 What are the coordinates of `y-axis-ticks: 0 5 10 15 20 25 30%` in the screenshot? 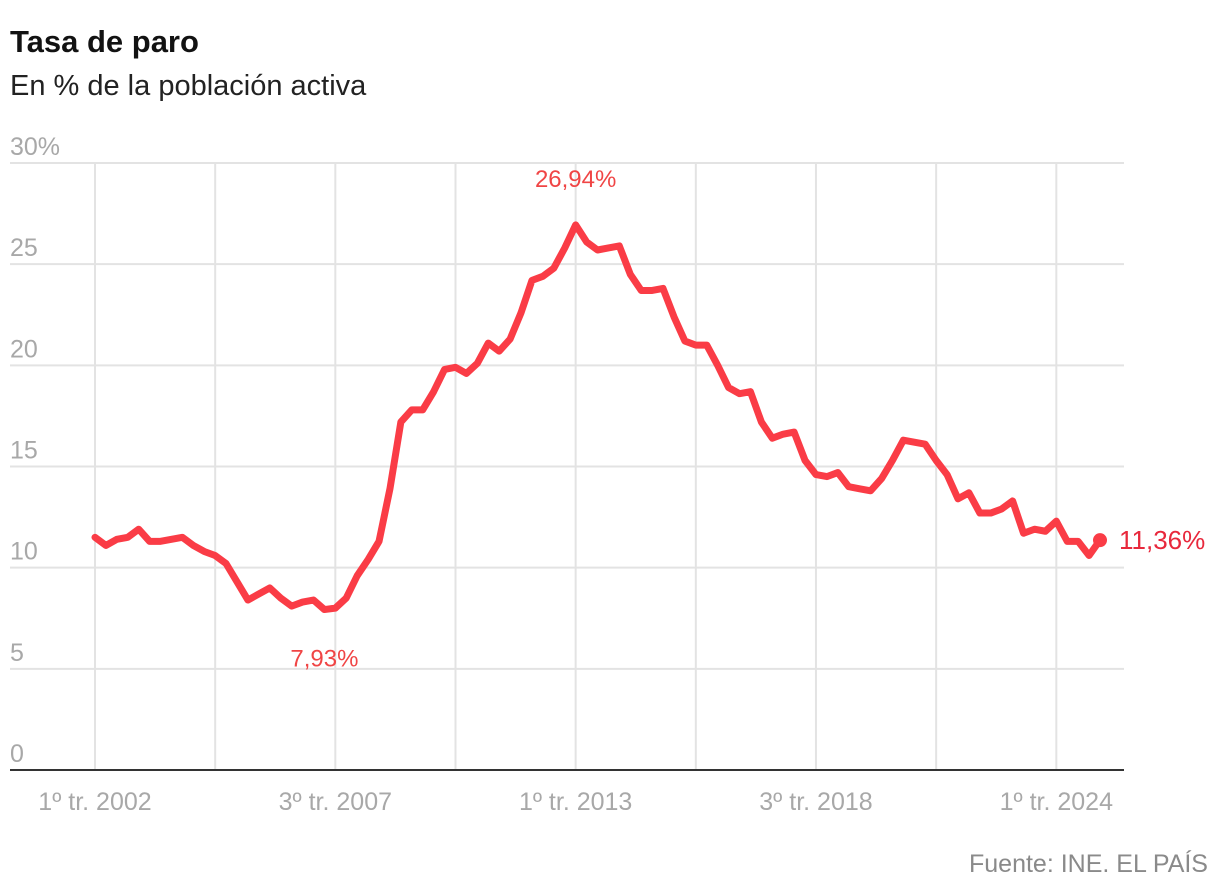 It's located at (35, 450).